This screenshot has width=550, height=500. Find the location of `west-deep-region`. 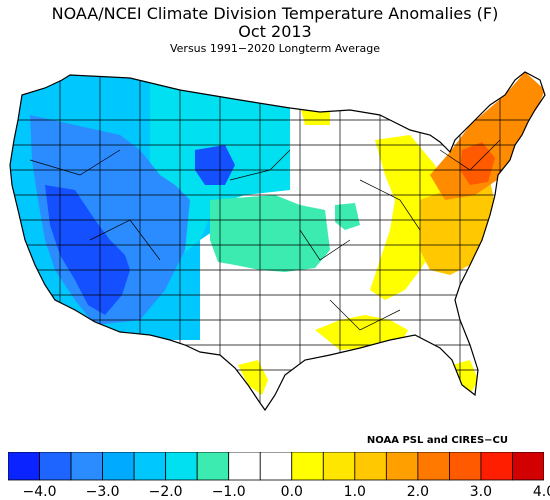

west-deep-region is located at coordinates (87, 250).